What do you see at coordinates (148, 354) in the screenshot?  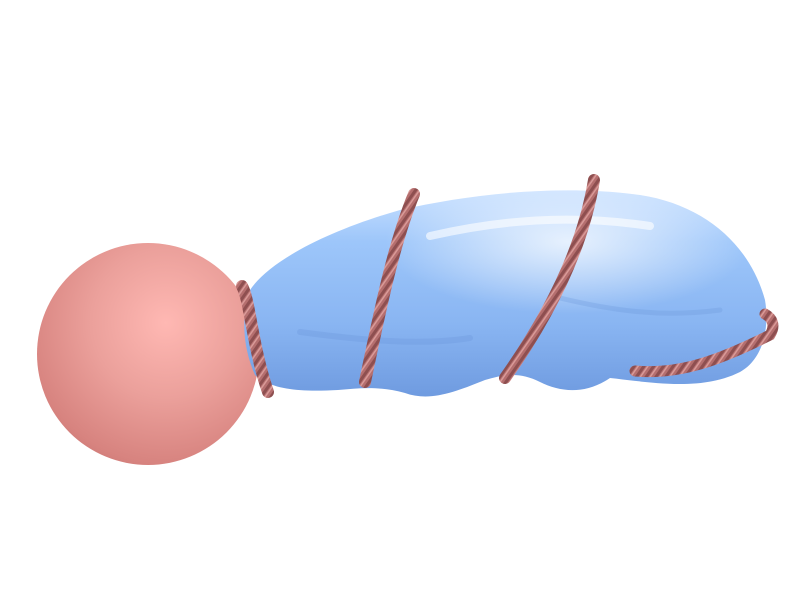 I see `pink-sphere` at bounding box center [148, 354].